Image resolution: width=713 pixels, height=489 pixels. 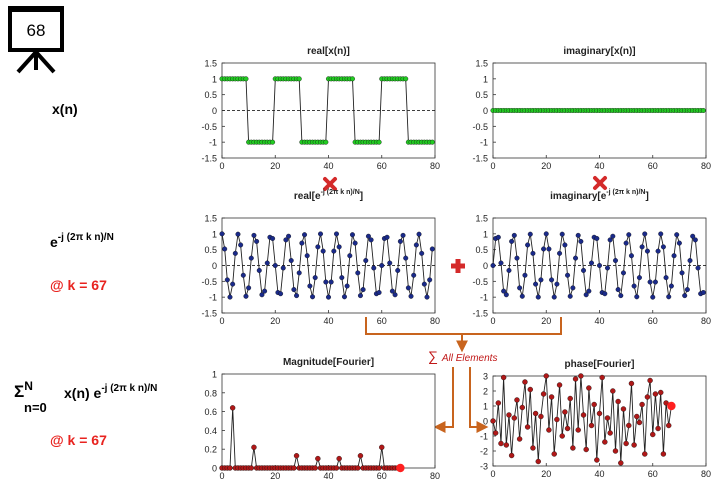 I want to click on imagk-x-tick-label: 40, so click(x=599, y=321).